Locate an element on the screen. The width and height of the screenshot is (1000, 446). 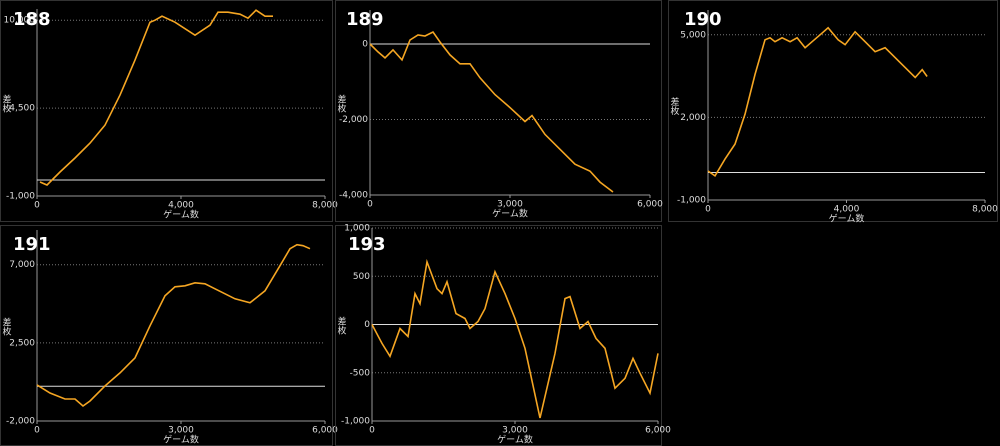
y-tick-label: 7,000 is located at coordinates (22, 265).